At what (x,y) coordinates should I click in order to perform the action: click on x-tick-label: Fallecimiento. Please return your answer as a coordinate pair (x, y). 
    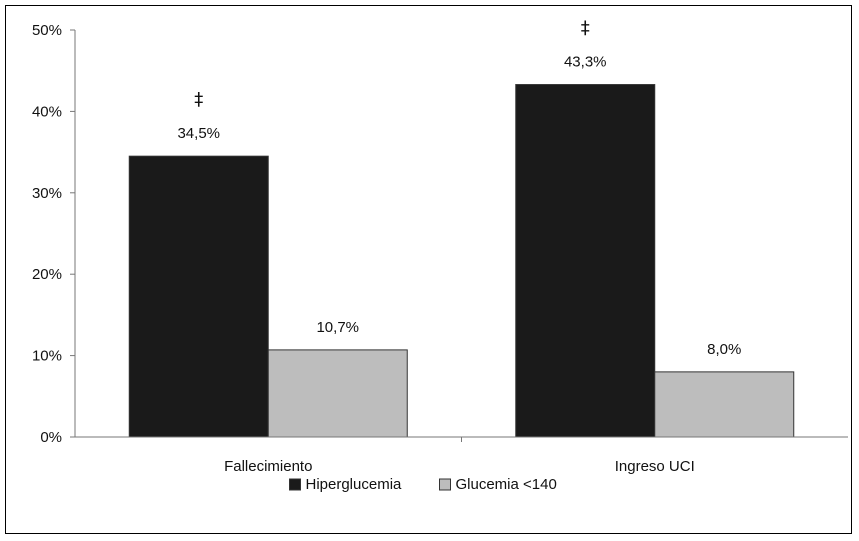
    Looking at the image, I should click on (268, 466).